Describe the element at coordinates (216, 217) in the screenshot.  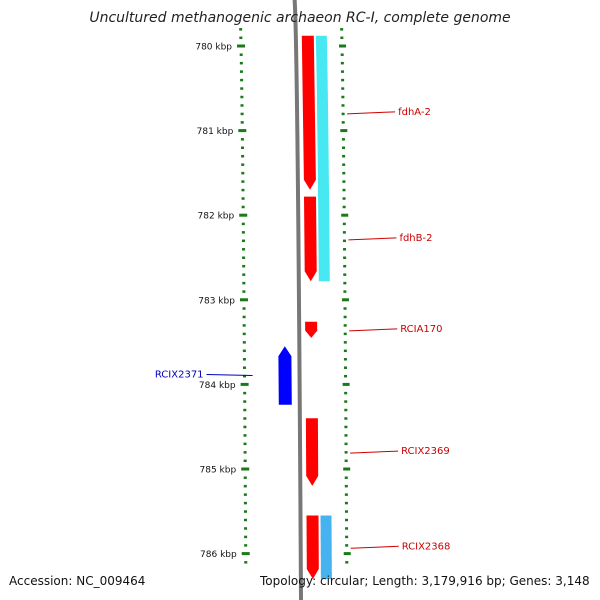
I see `tick-label: 782 kbp` at that location.